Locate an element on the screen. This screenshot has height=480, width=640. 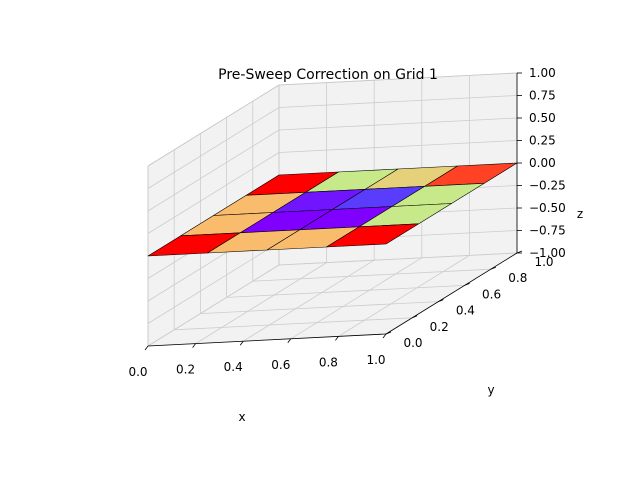
z-axis-label: z is located at coordinates (580, 214).